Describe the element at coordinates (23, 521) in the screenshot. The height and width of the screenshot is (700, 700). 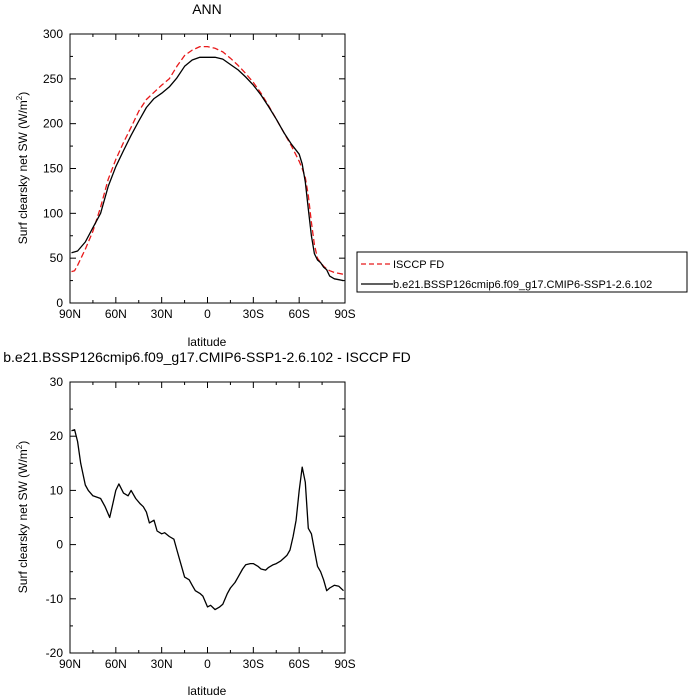
I see `bottom-y-axis-title-main: Surf clearsky net SW (W/m` at that location.